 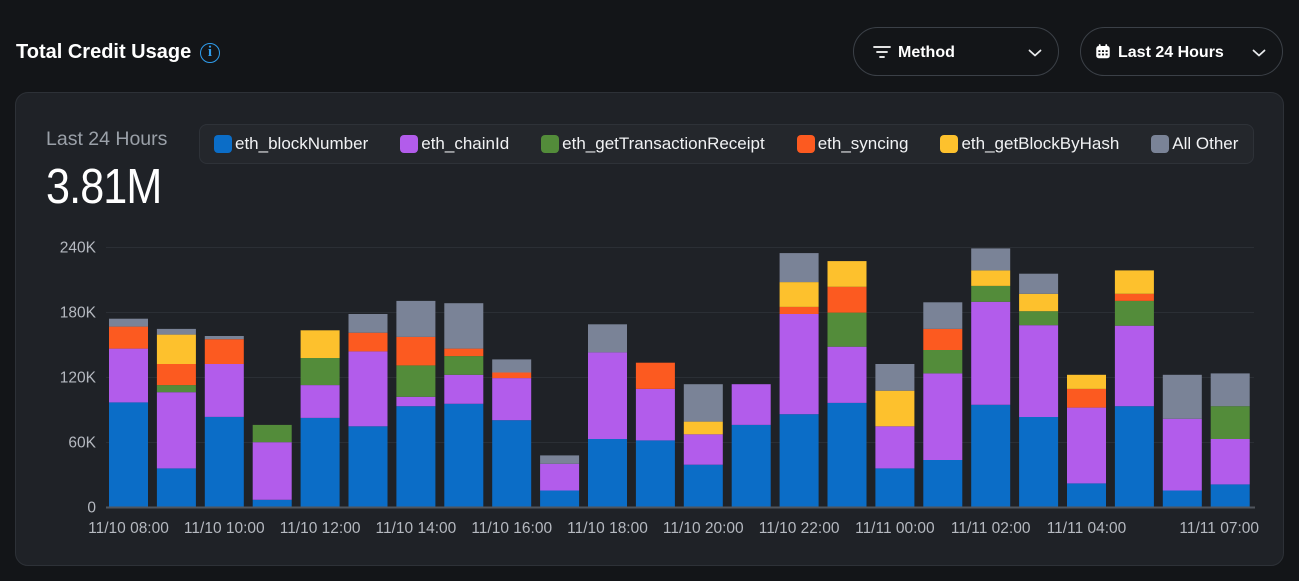 What do you see at coordinates (991, 528) in the screenshot?
I see `svg-text: 11/11 02:00` at bounding box center [991, 528].